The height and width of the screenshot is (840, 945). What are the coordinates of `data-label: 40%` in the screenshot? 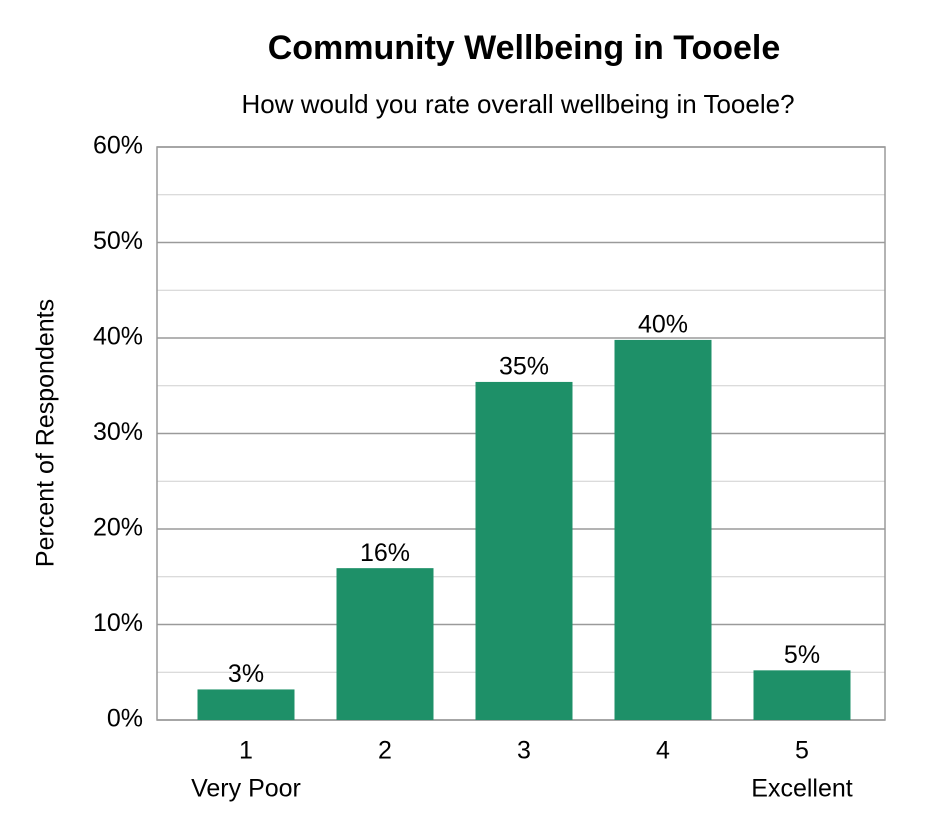 It's located at (663, 325).